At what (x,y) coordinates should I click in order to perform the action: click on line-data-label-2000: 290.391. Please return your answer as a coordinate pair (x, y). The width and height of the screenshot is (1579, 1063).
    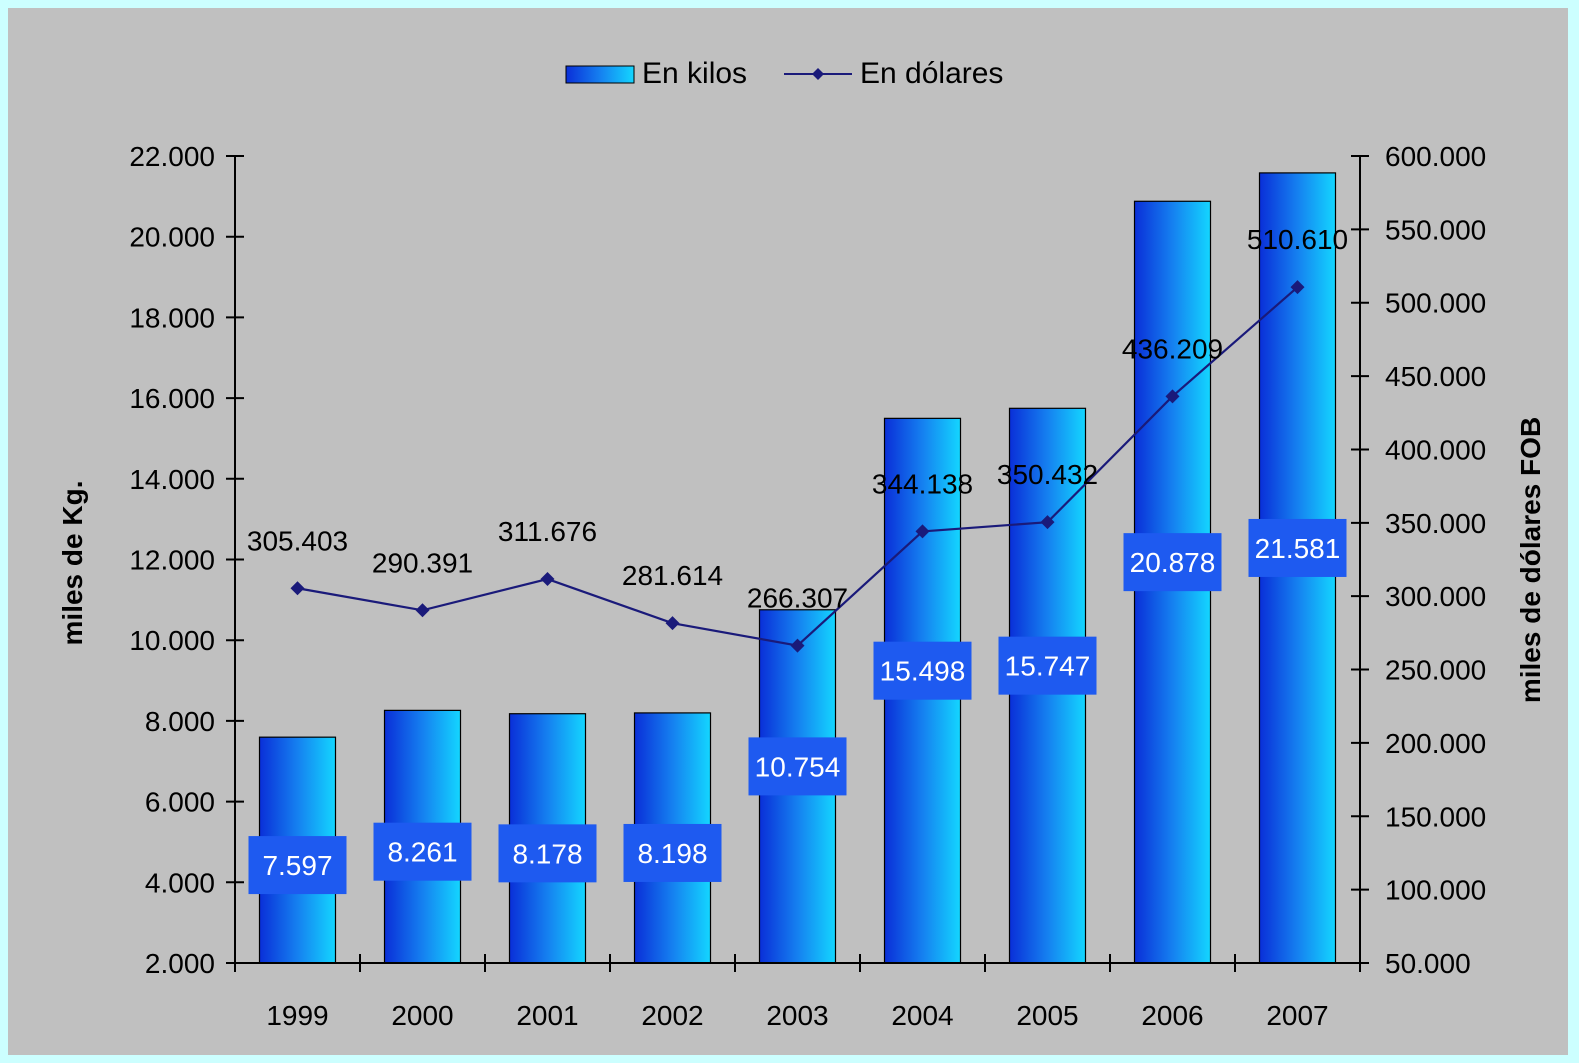
    Looking at the image, I should click on (422, 562).